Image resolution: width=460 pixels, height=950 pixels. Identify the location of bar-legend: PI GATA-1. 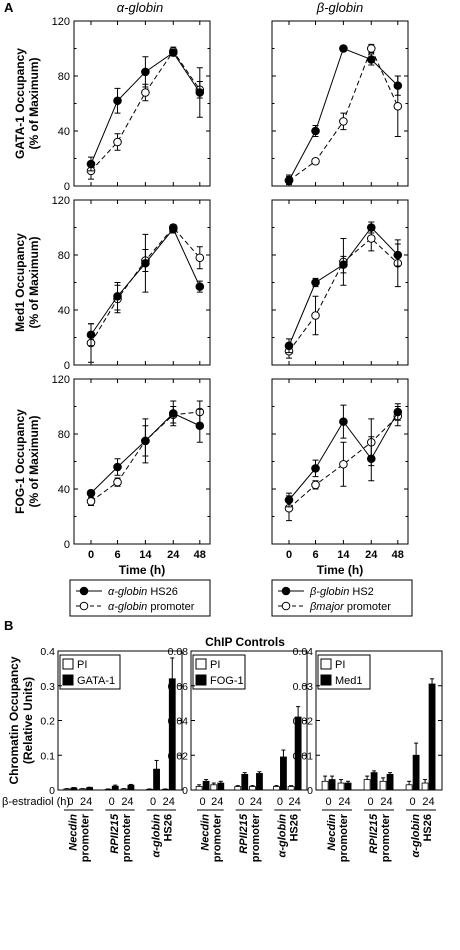
(90, 672).